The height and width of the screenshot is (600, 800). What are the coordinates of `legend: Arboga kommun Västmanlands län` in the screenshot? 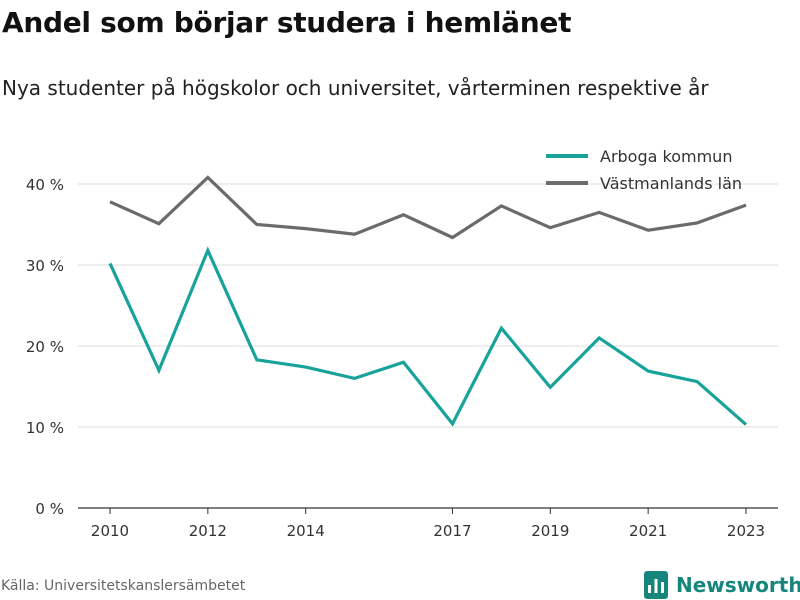 It's located at (644, 170).